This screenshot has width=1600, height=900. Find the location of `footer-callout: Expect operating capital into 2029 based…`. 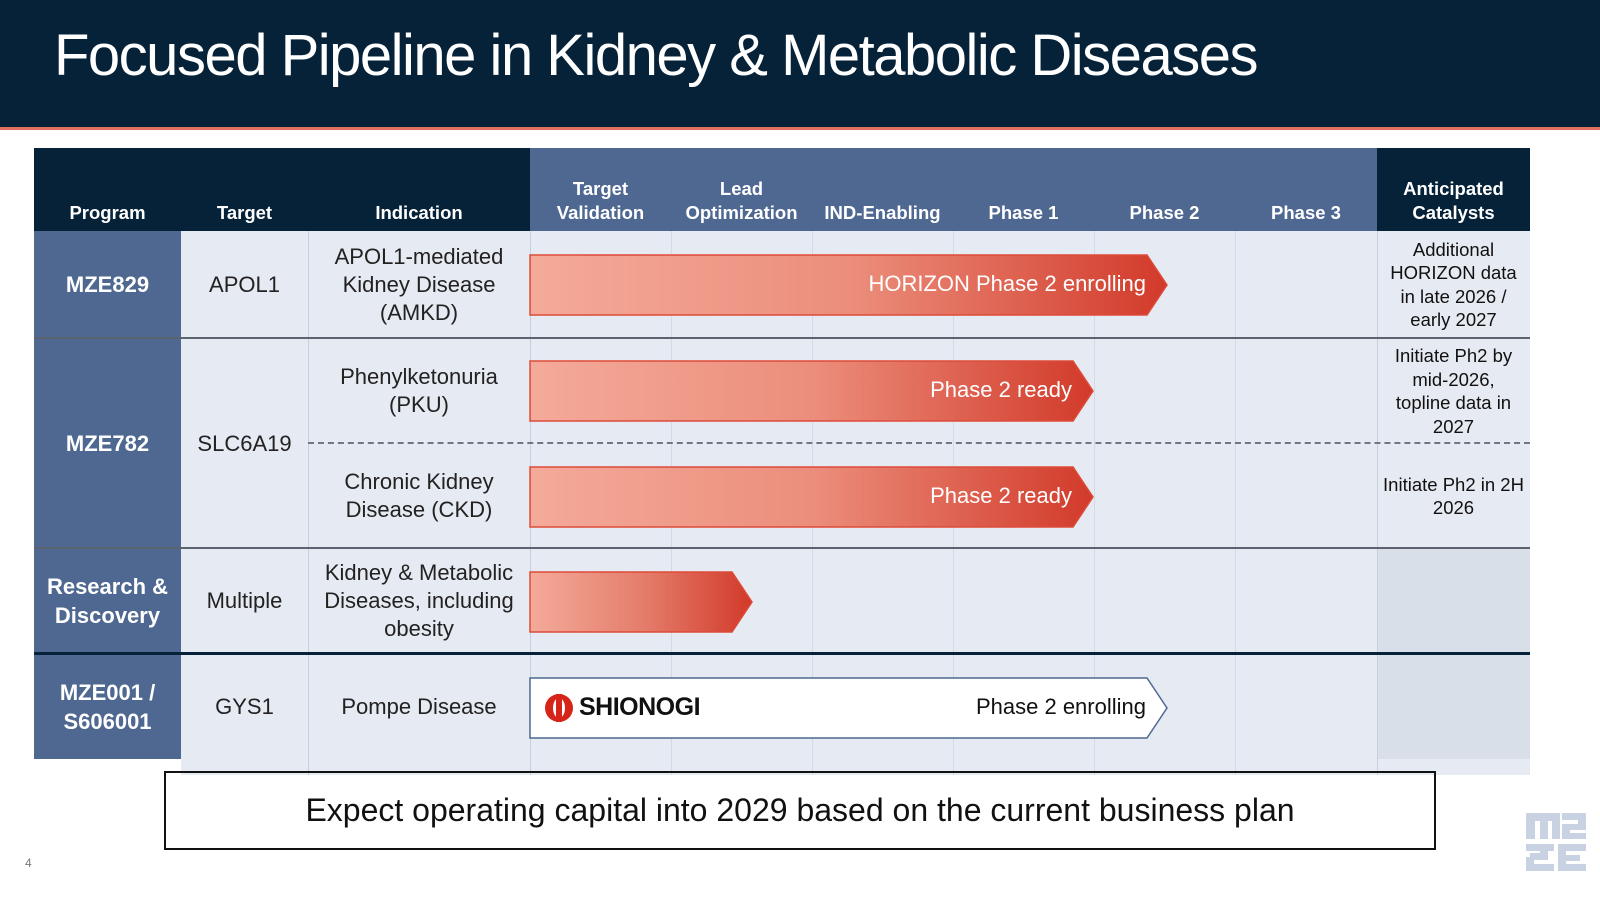

footer-callout: Expect operating capital into 2029 based… is located at coordinates (800, 810).